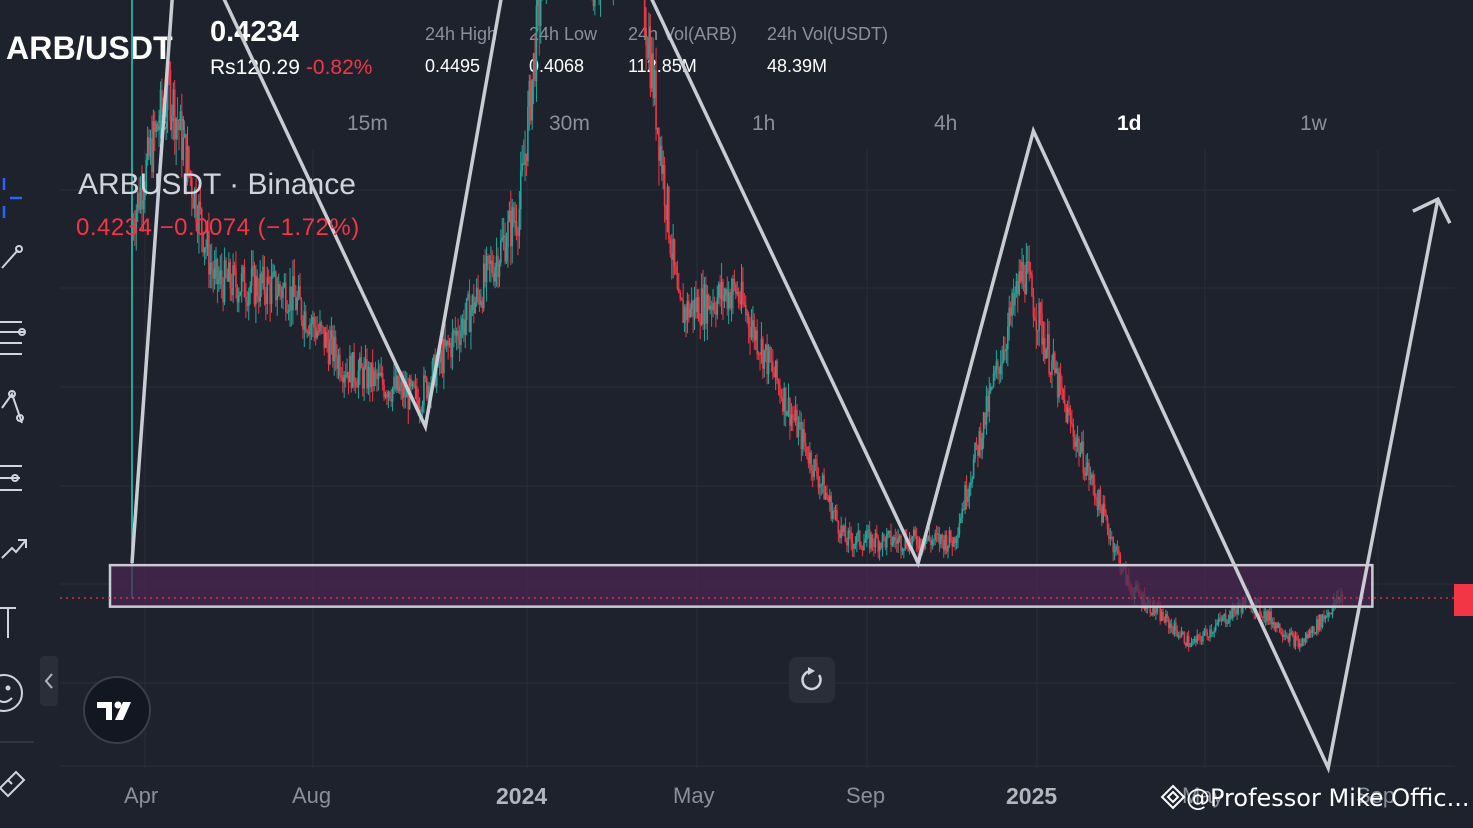  Describe the element at coordinates (946, 123) in the screenshot. I see `tab-4h: 4h` at that location.